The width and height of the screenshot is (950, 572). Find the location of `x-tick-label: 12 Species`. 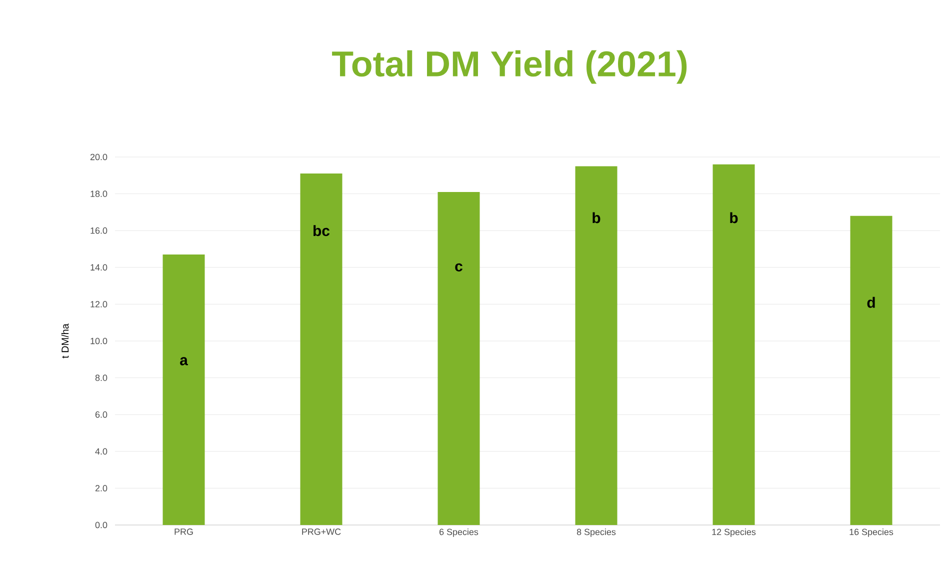

x-tick-label: 12 Species is located at coordinates (734, 532).